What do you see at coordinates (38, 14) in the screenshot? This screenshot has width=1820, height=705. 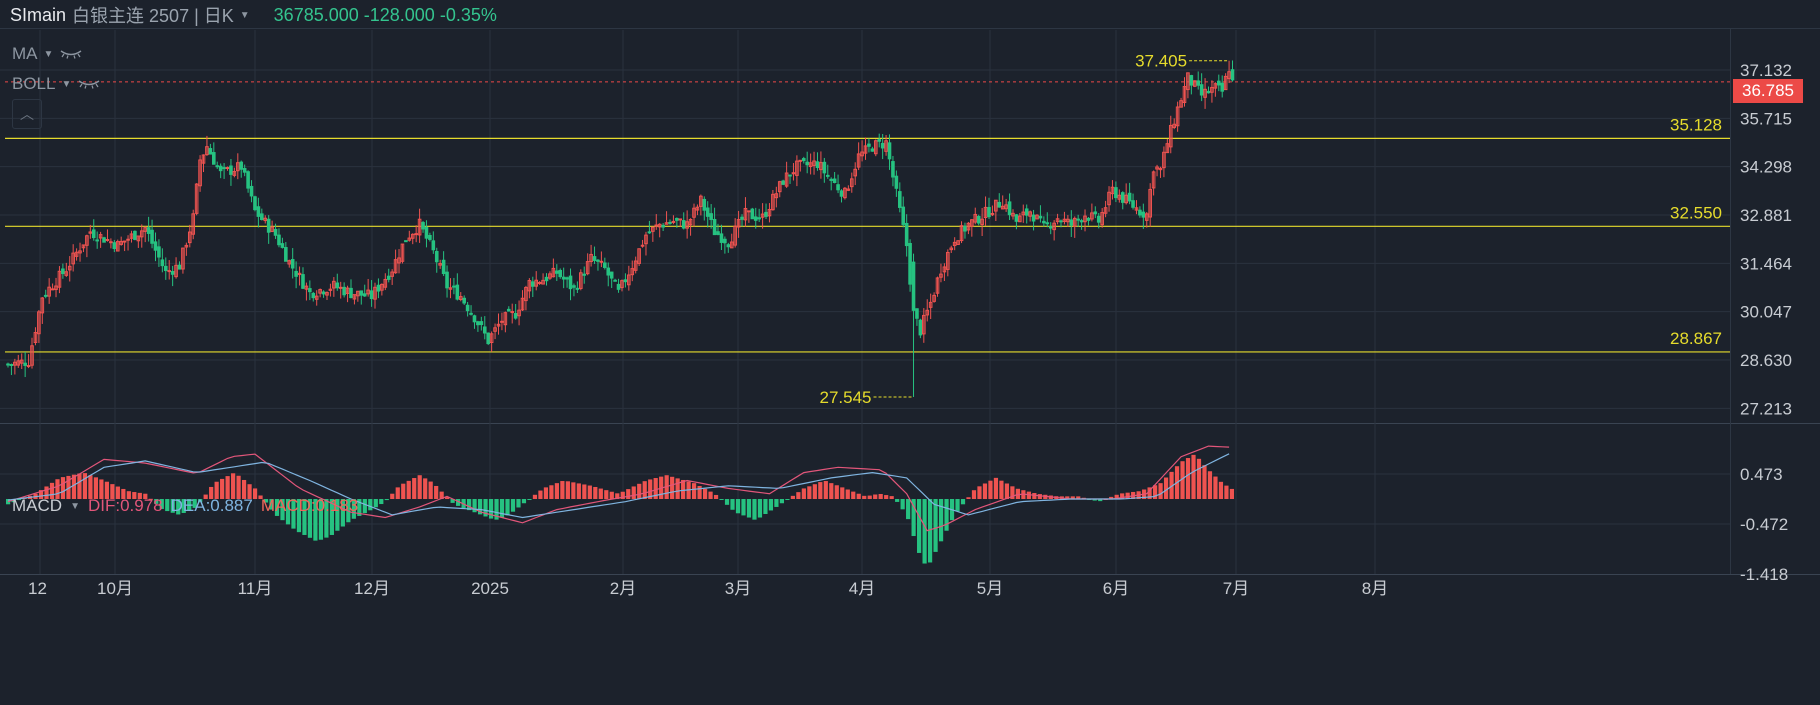 I see `symbol-label: SImain` at bounding box center [38, 14].